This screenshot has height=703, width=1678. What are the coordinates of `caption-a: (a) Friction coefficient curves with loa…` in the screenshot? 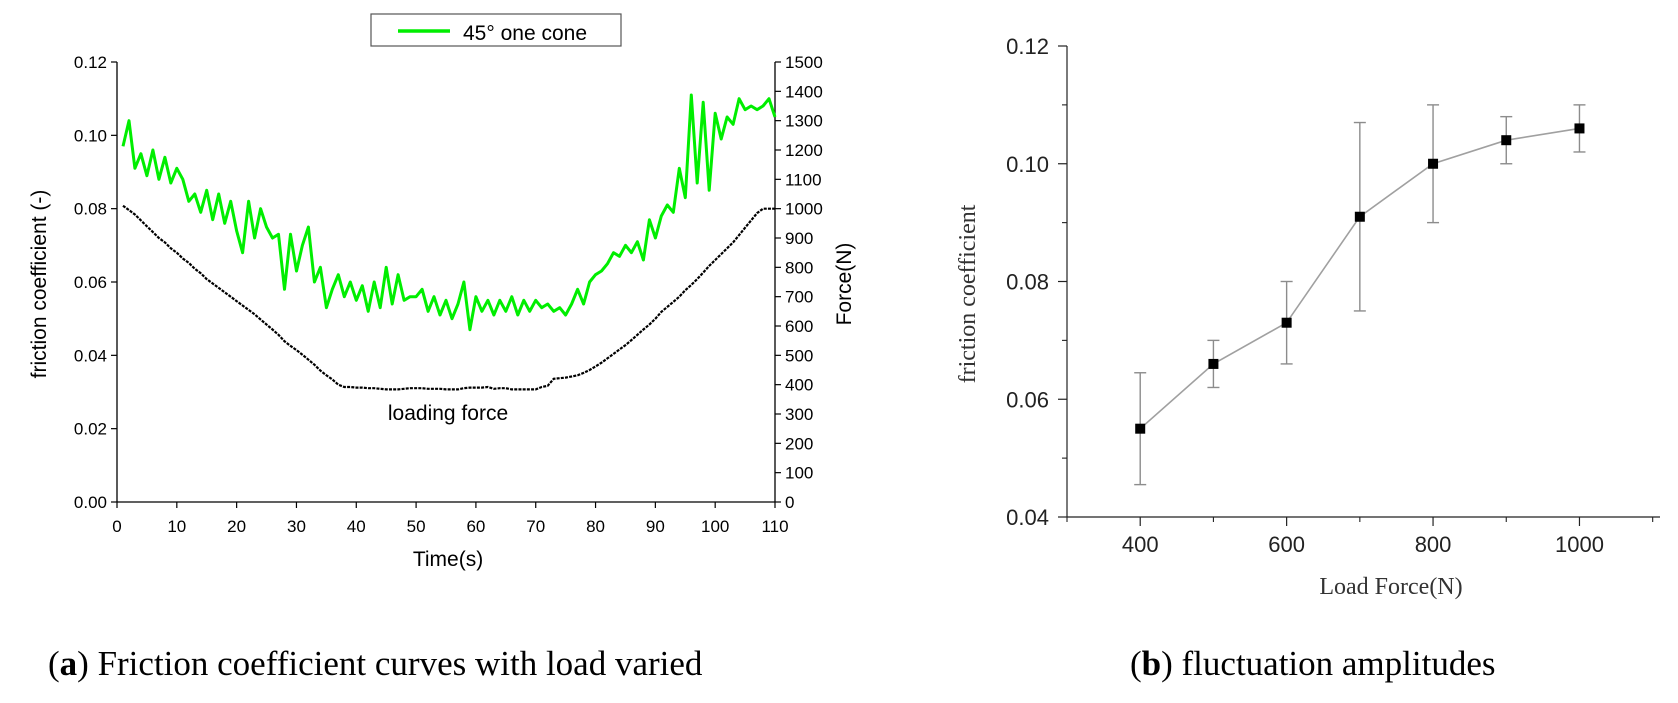 It's located at (375, 663).